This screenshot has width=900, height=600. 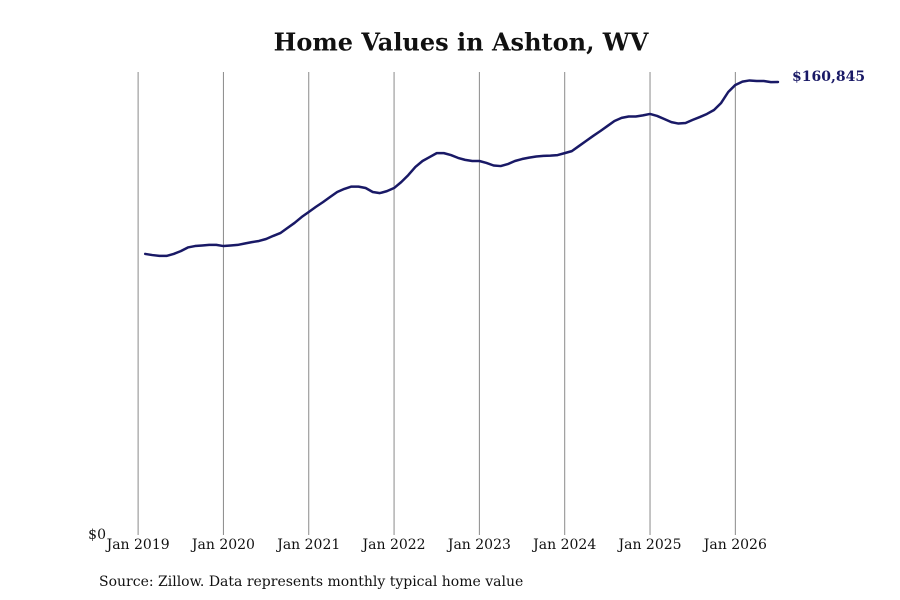 I want to click on value-label: $160,845, so click(x=828, y=77).